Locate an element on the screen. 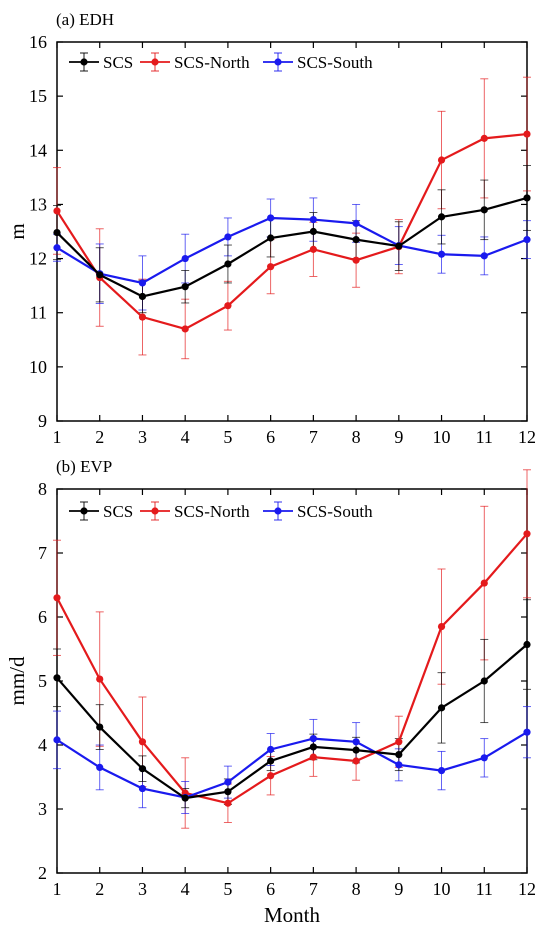 The height and width of the screenshot is (935, 550). y-tick-label: 8 is located at coordinates (42, 489).